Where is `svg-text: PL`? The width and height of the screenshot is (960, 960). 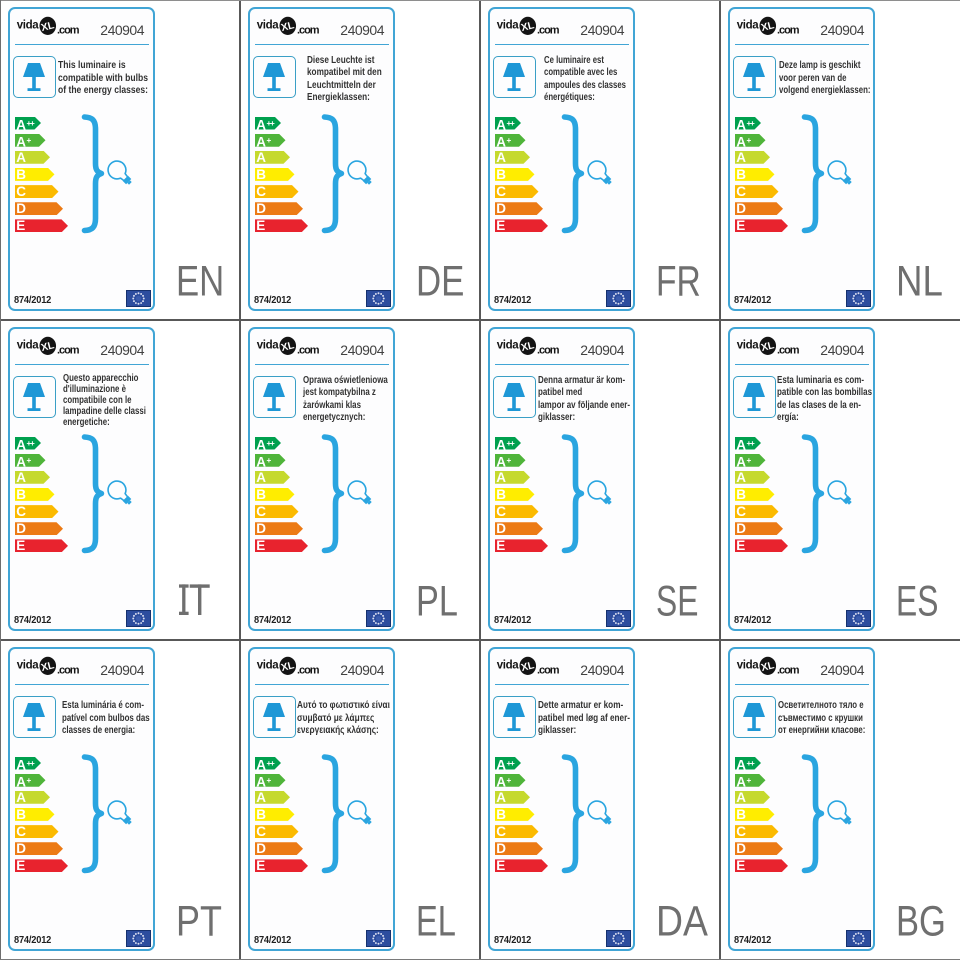 svg-text: PL is located at coordinates (437, 601).